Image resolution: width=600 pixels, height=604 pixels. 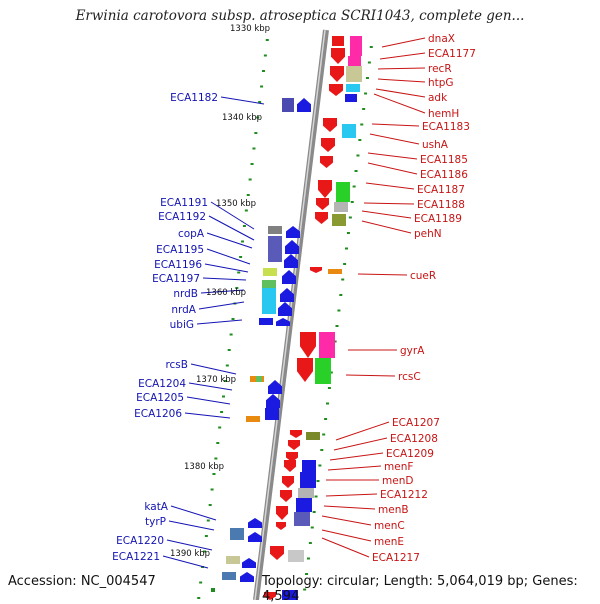 I want to click on gene-label-eca1220: ECA1220, so click(x=140, y=541).